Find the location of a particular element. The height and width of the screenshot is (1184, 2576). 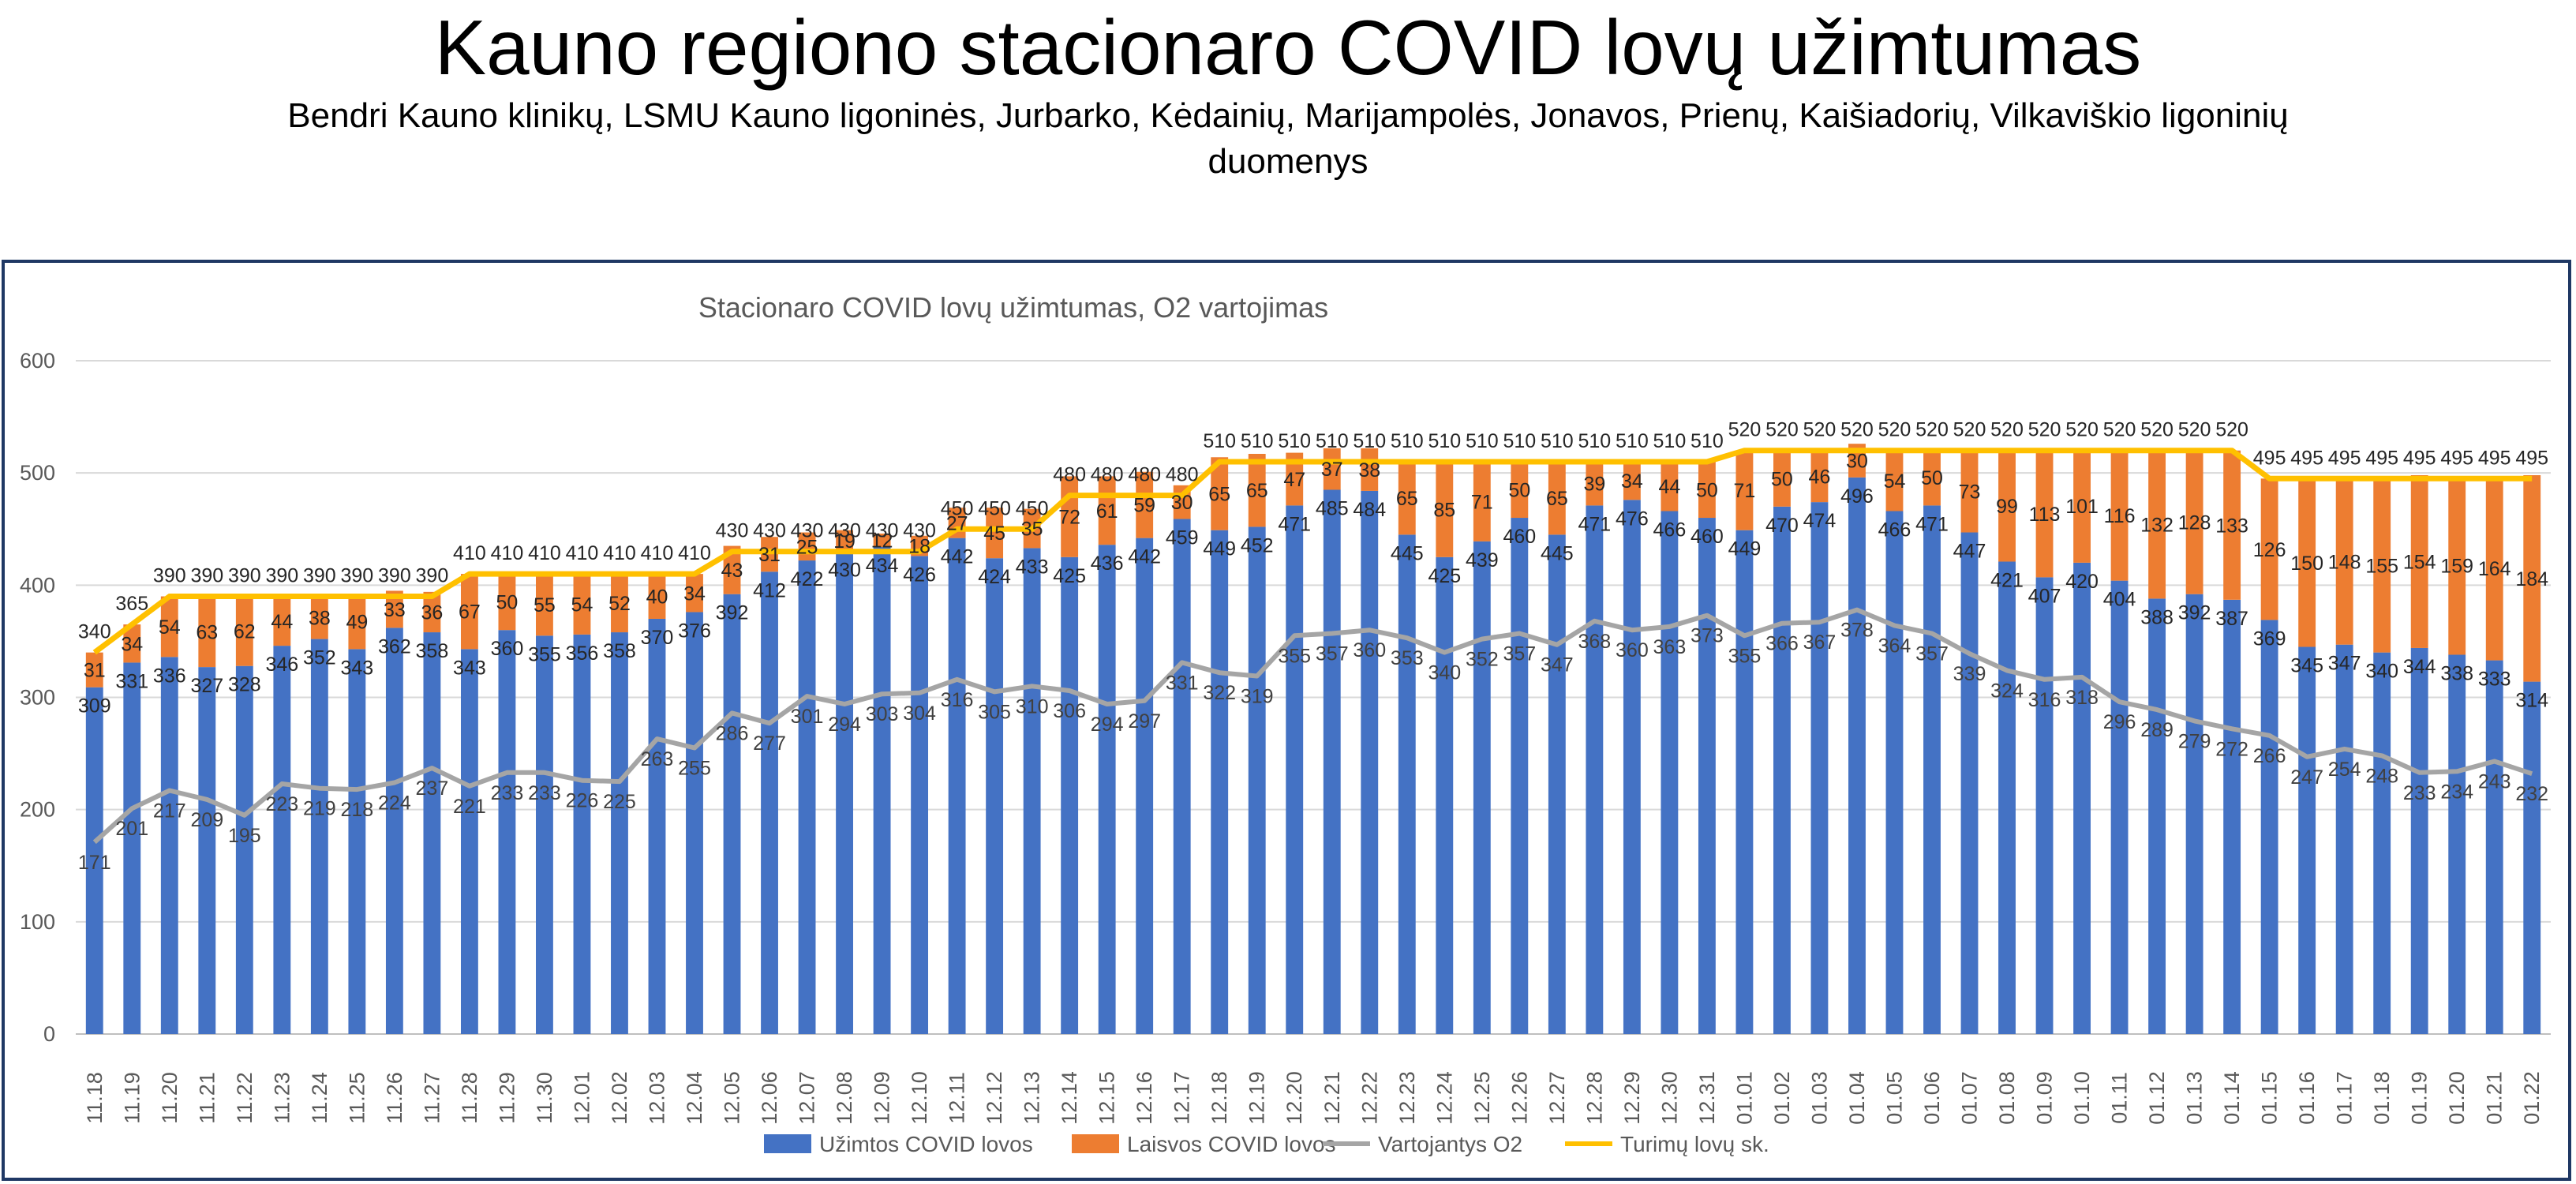

data-label-occupied: 338 is located at coordinates (2456, 673).